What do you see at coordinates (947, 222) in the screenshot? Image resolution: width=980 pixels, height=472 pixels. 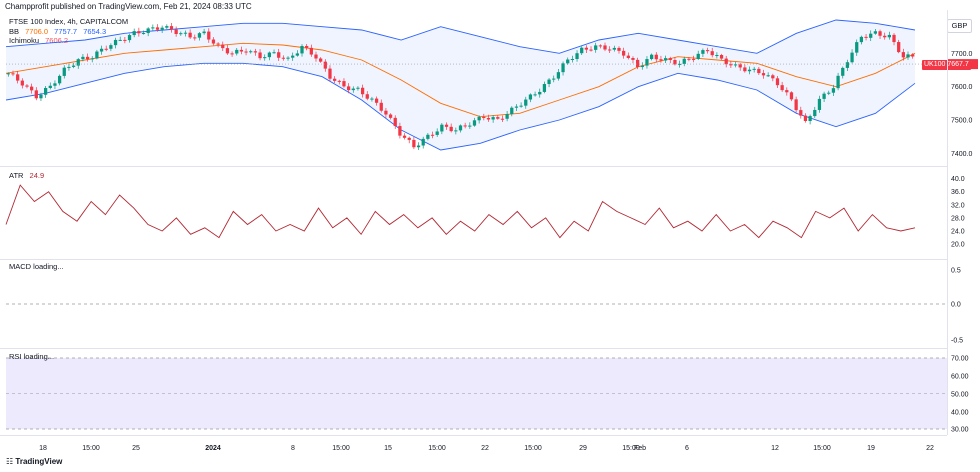 I see `price-axis-border` at bounding box center [947, 222].